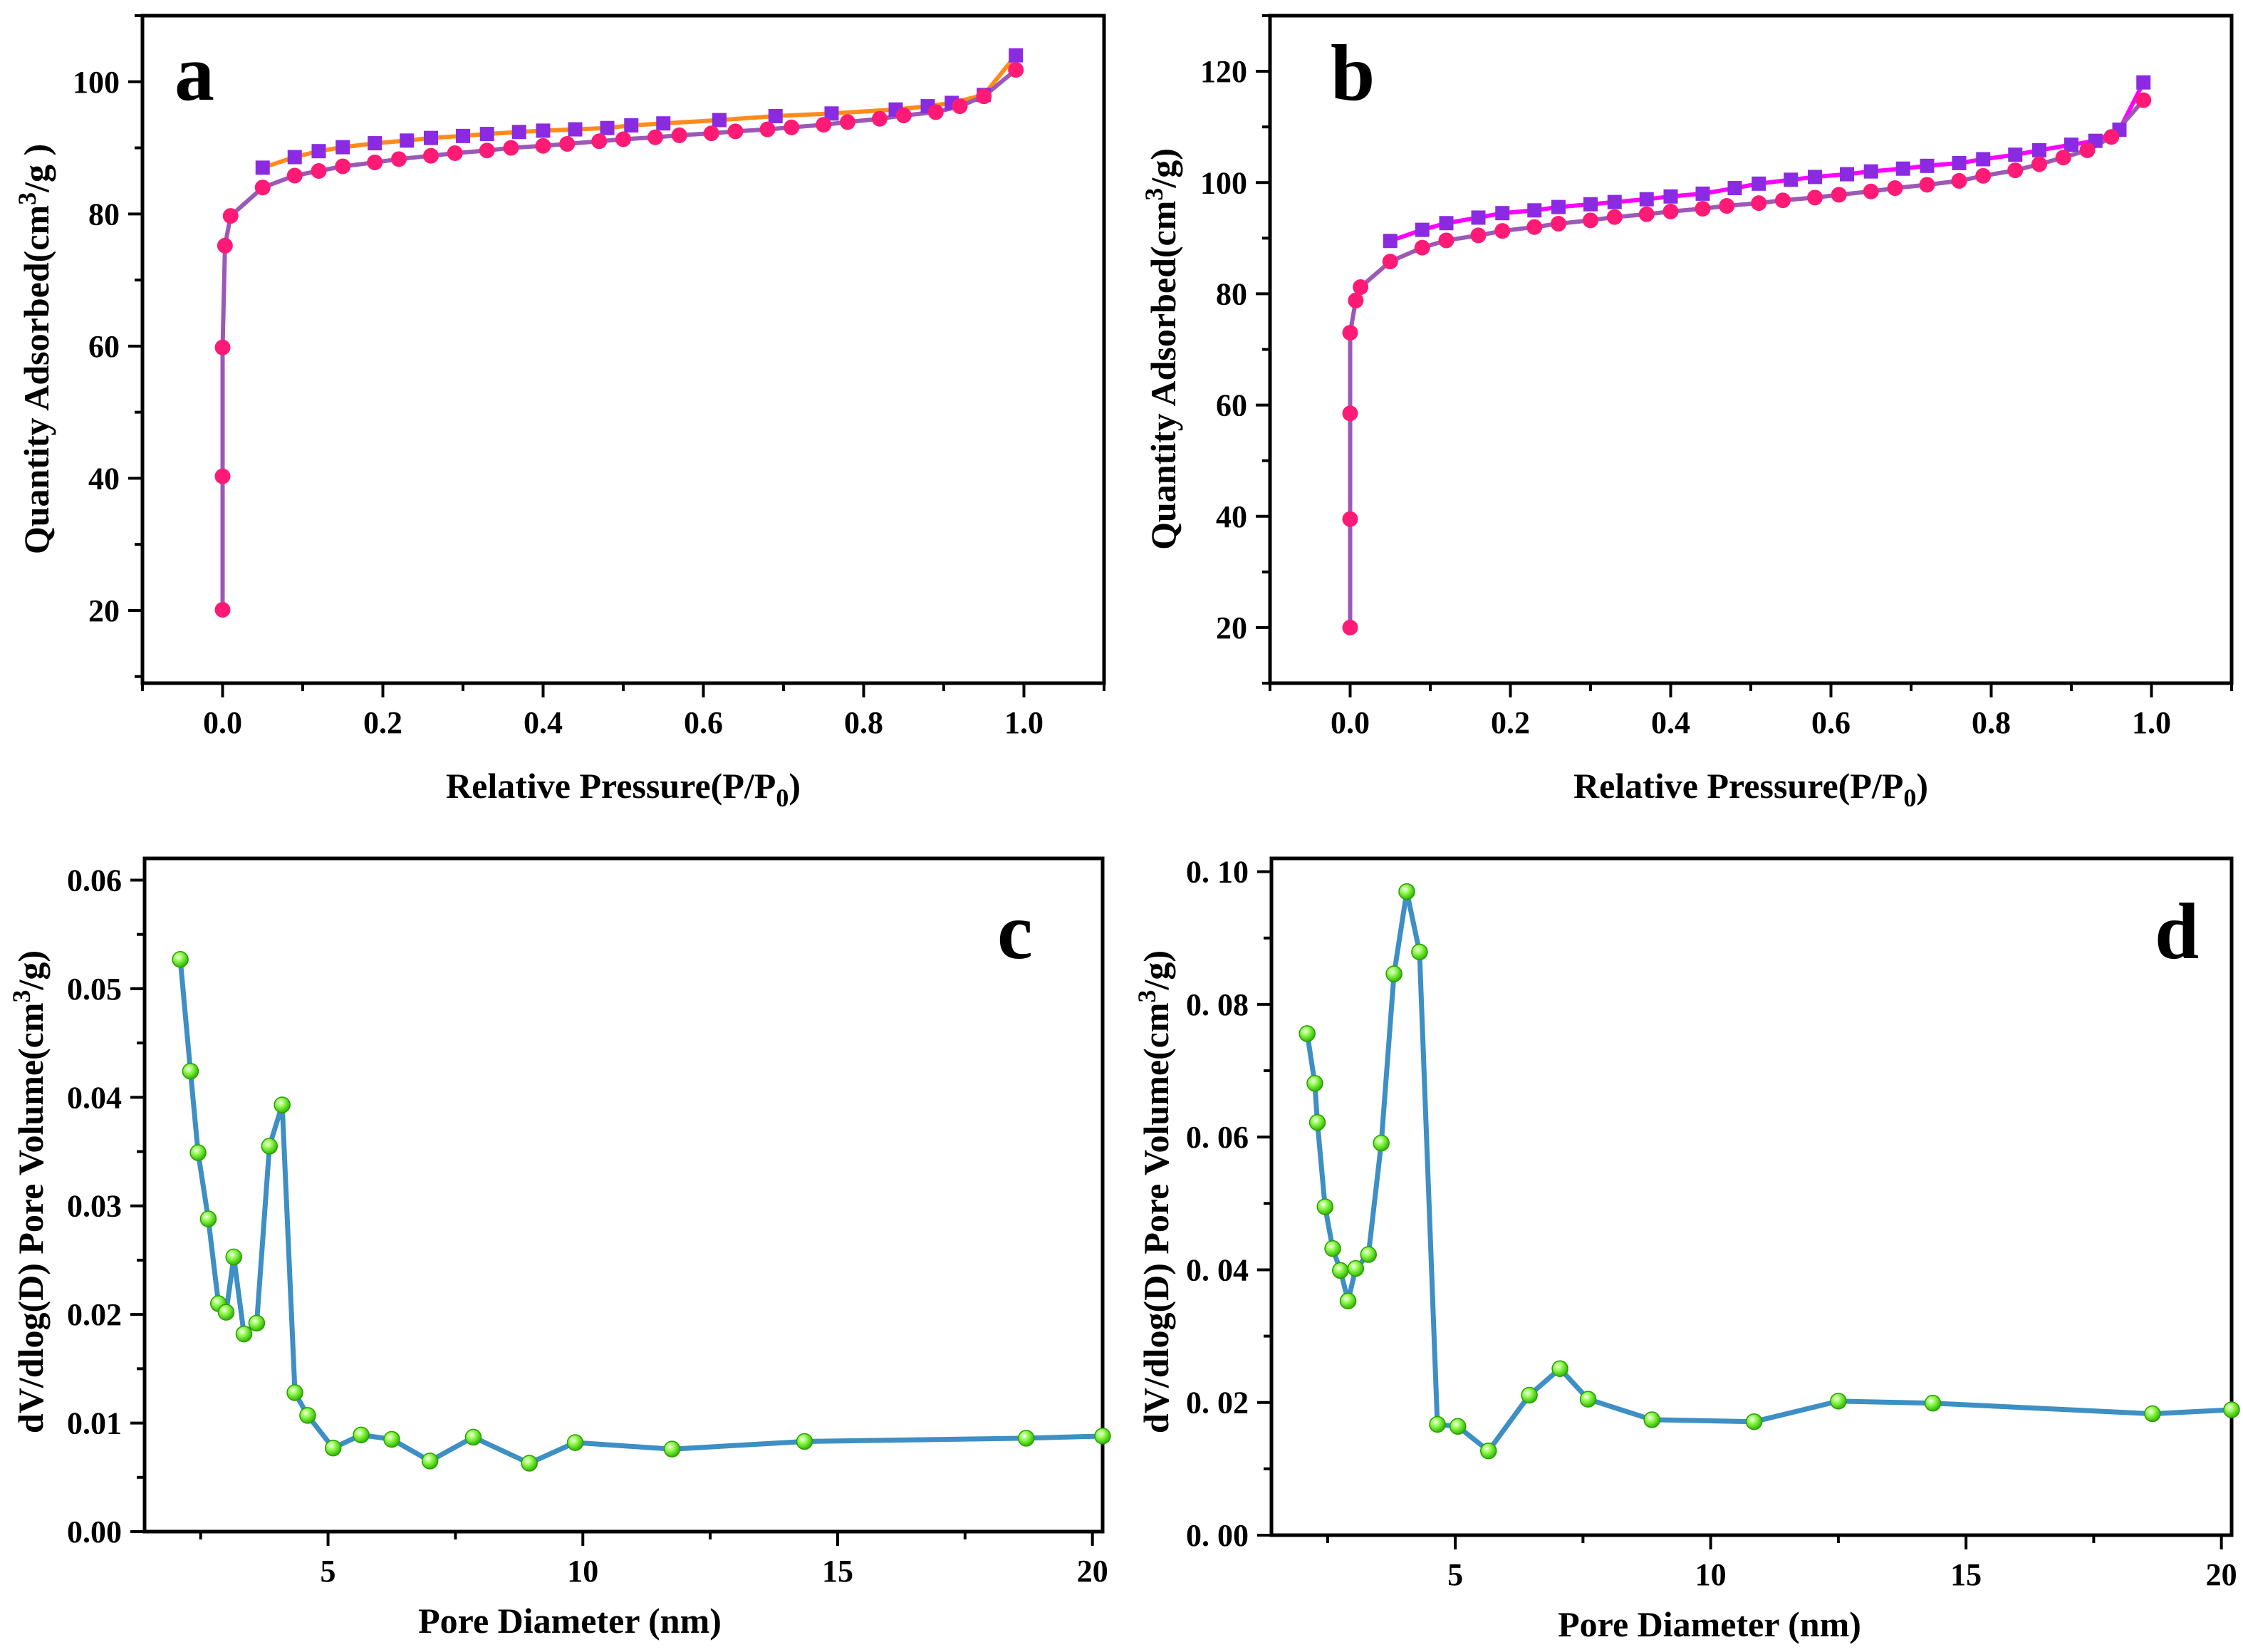 This screenshot has width=2243, height=1652. What do you see at coordinates (1092, 1571) in the screenshot?
I see `x-tick-label: 20` at bounding box center [1092, 1571].